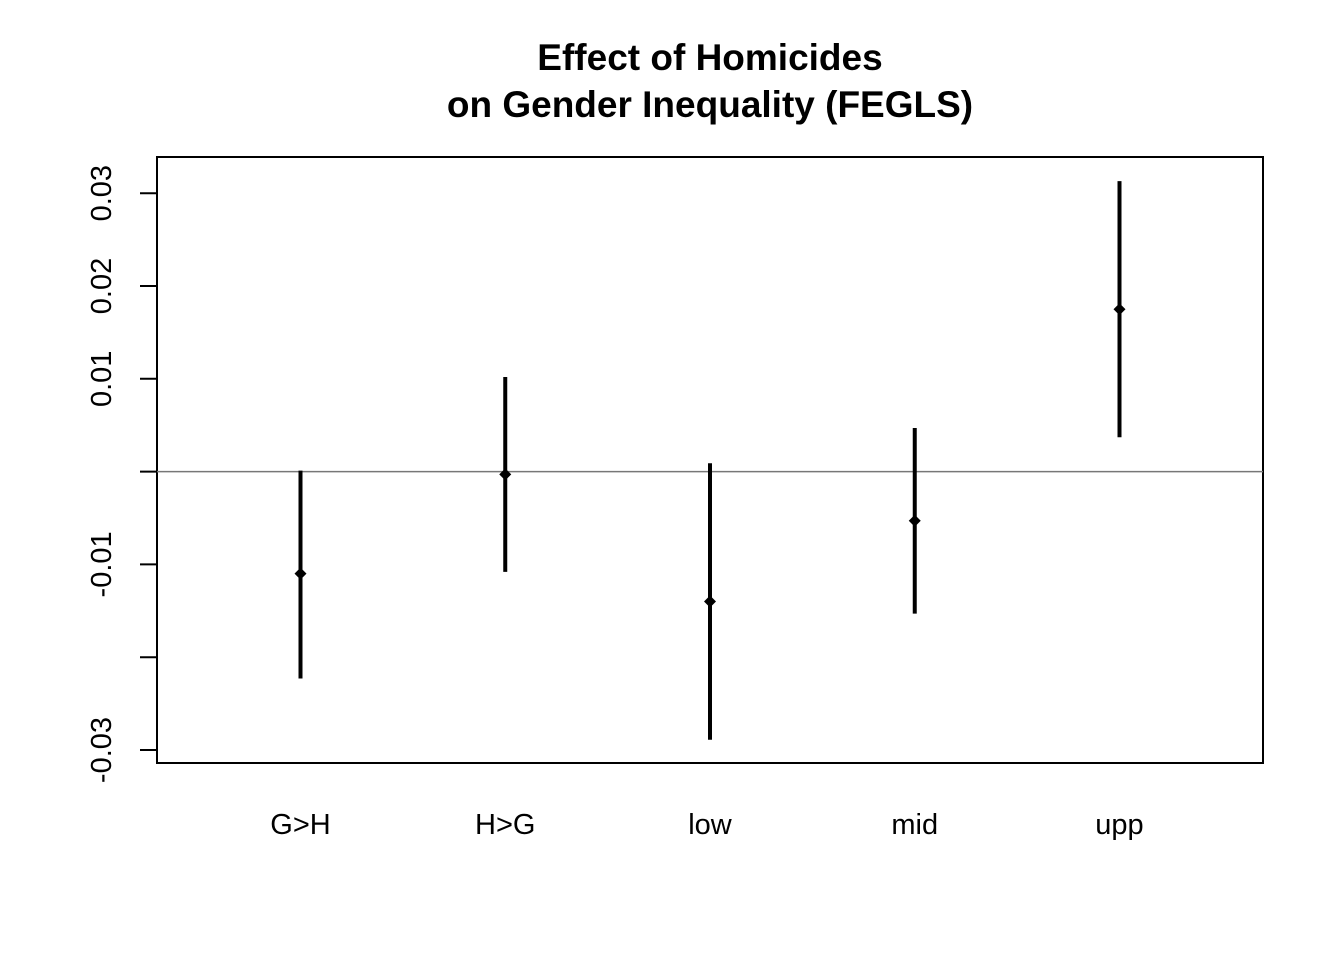 The height and width of the screenshot is (965, 1344). Describe the element at coordinates (1119, 825) in the screenshot. I see `x-category-label: upp` at that location.